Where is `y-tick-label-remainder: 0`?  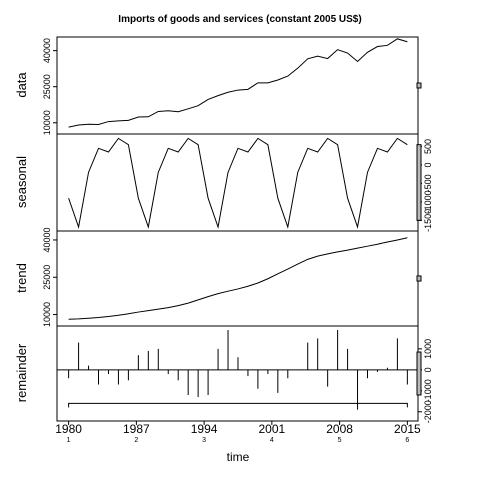
y-tick-label-remainder: 0 is located at coordinates (428, 369).